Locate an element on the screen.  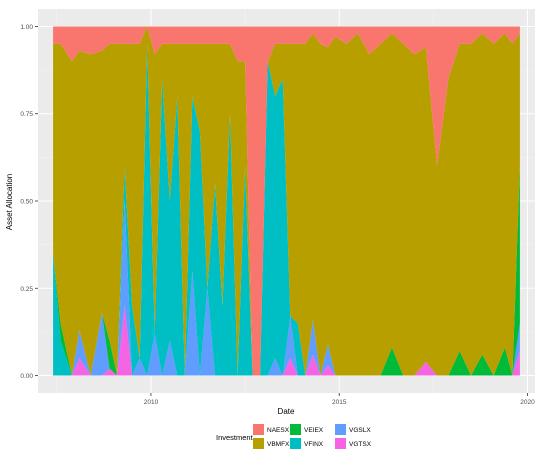
legend-label-vgtsx: VGTSX is located at coordinates (360, 444).